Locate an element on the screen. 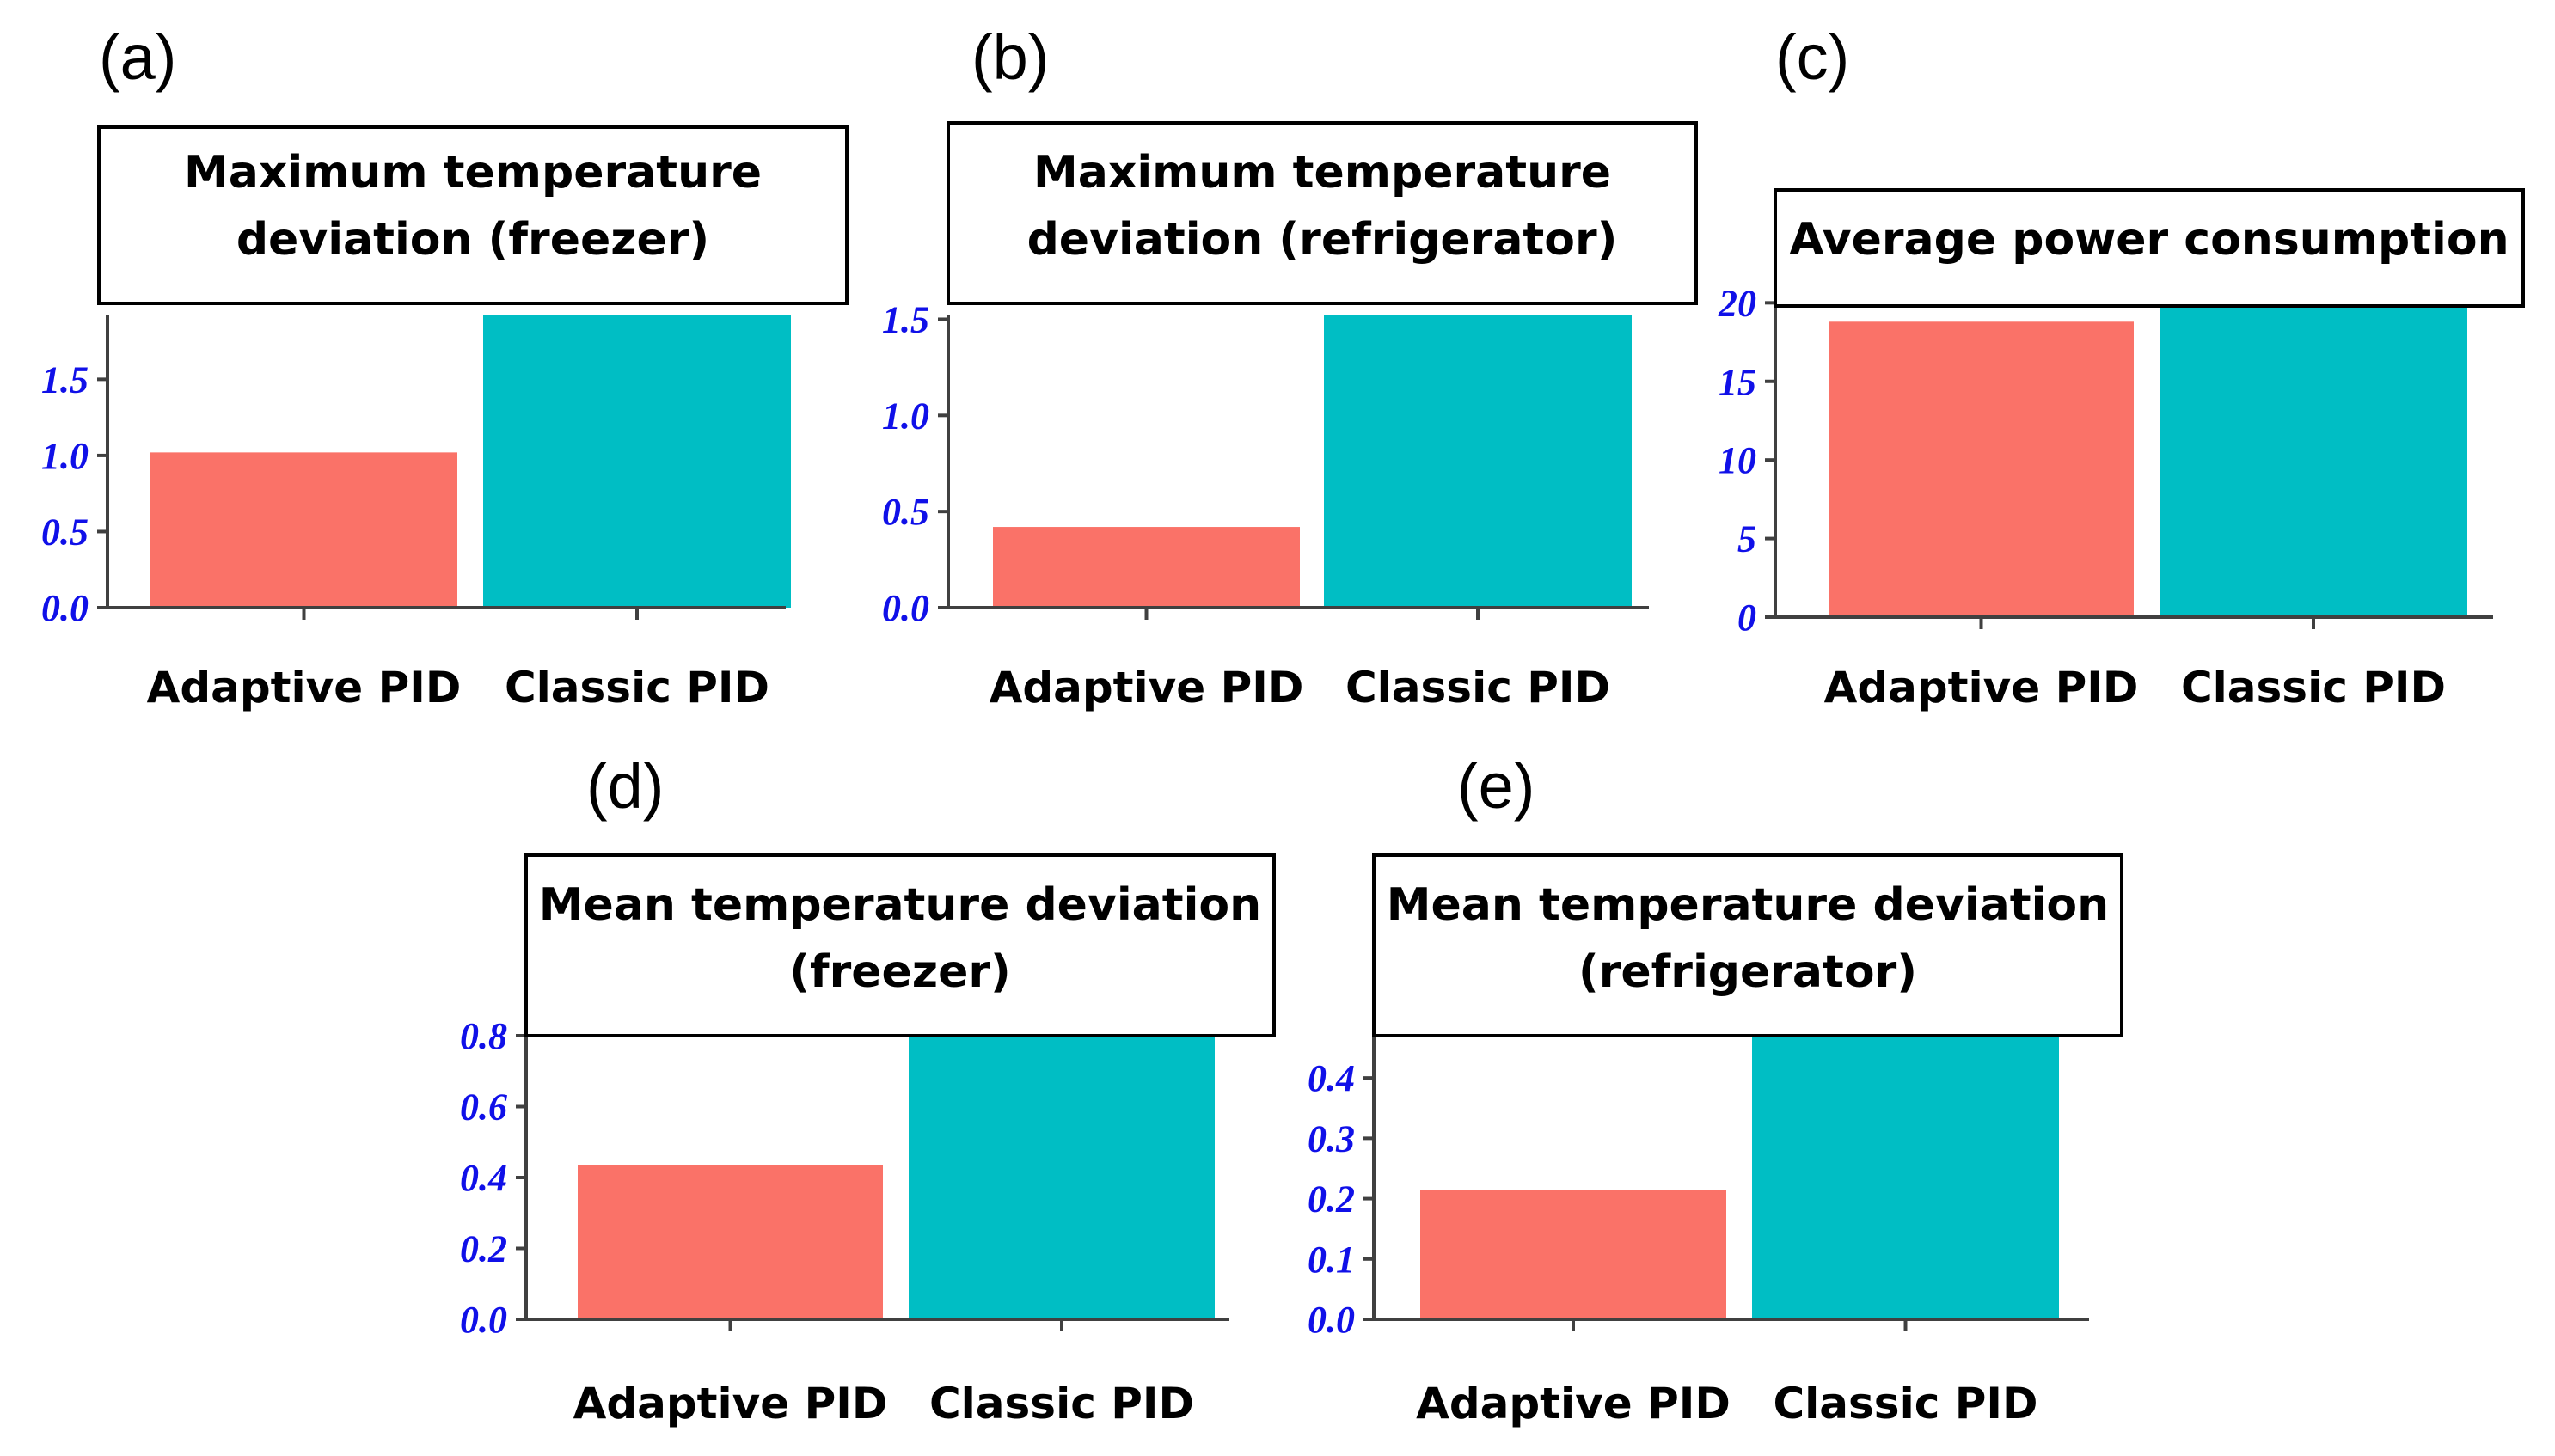  chart-title-b-line-1: deviation (refrigerator) is located at coordinates (1322, 240).